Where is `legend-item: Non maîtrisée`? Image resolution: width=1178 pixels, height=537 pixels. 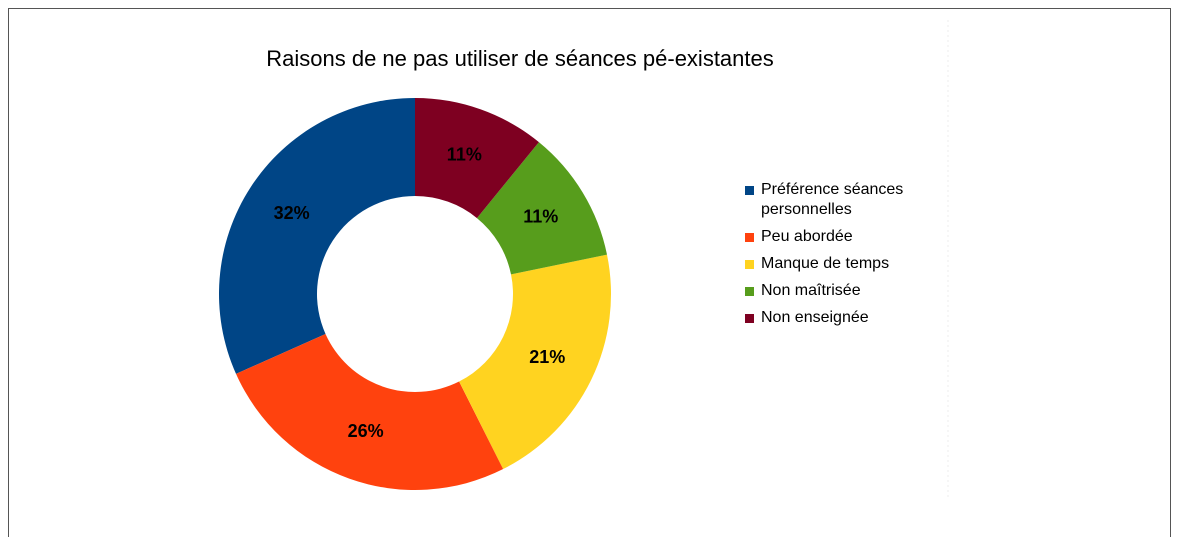 legend-item: Non maîtrisée is located at coordinates (845, 291).